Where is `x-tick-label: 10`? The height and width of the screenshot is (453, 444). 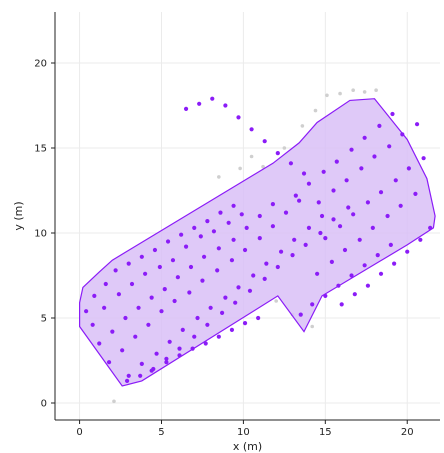 x-tick-label: 10 is located at coordinates (243, 432).